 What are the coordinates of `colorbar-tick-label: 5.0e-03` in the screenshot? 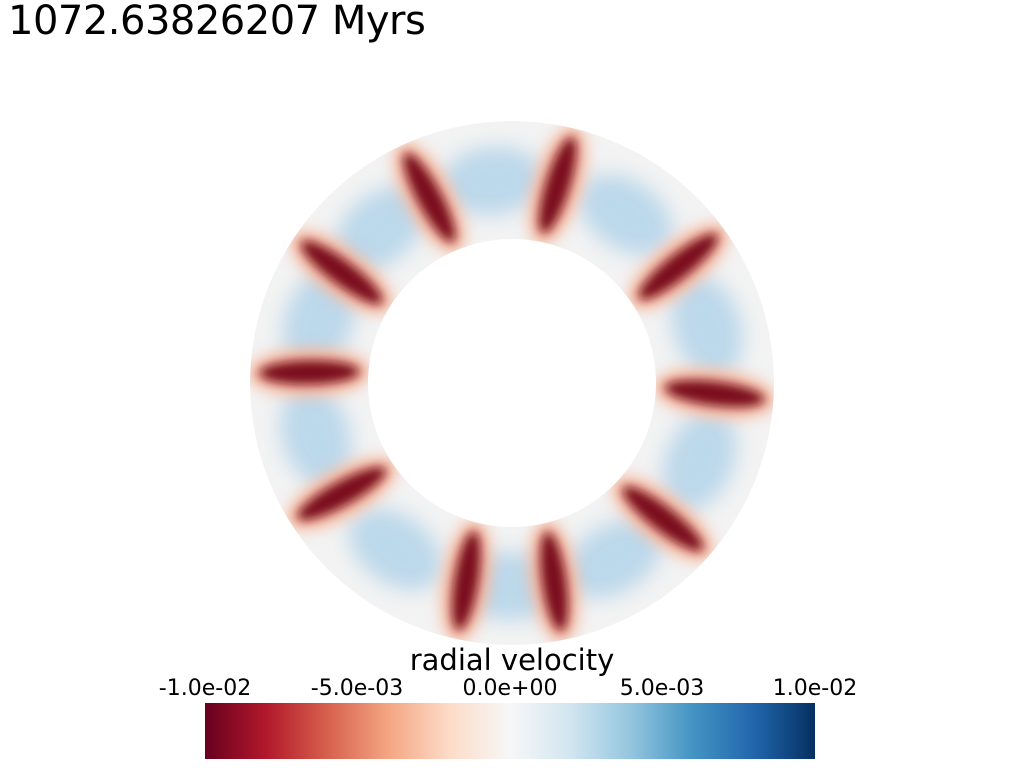 It's located at (662, 688).